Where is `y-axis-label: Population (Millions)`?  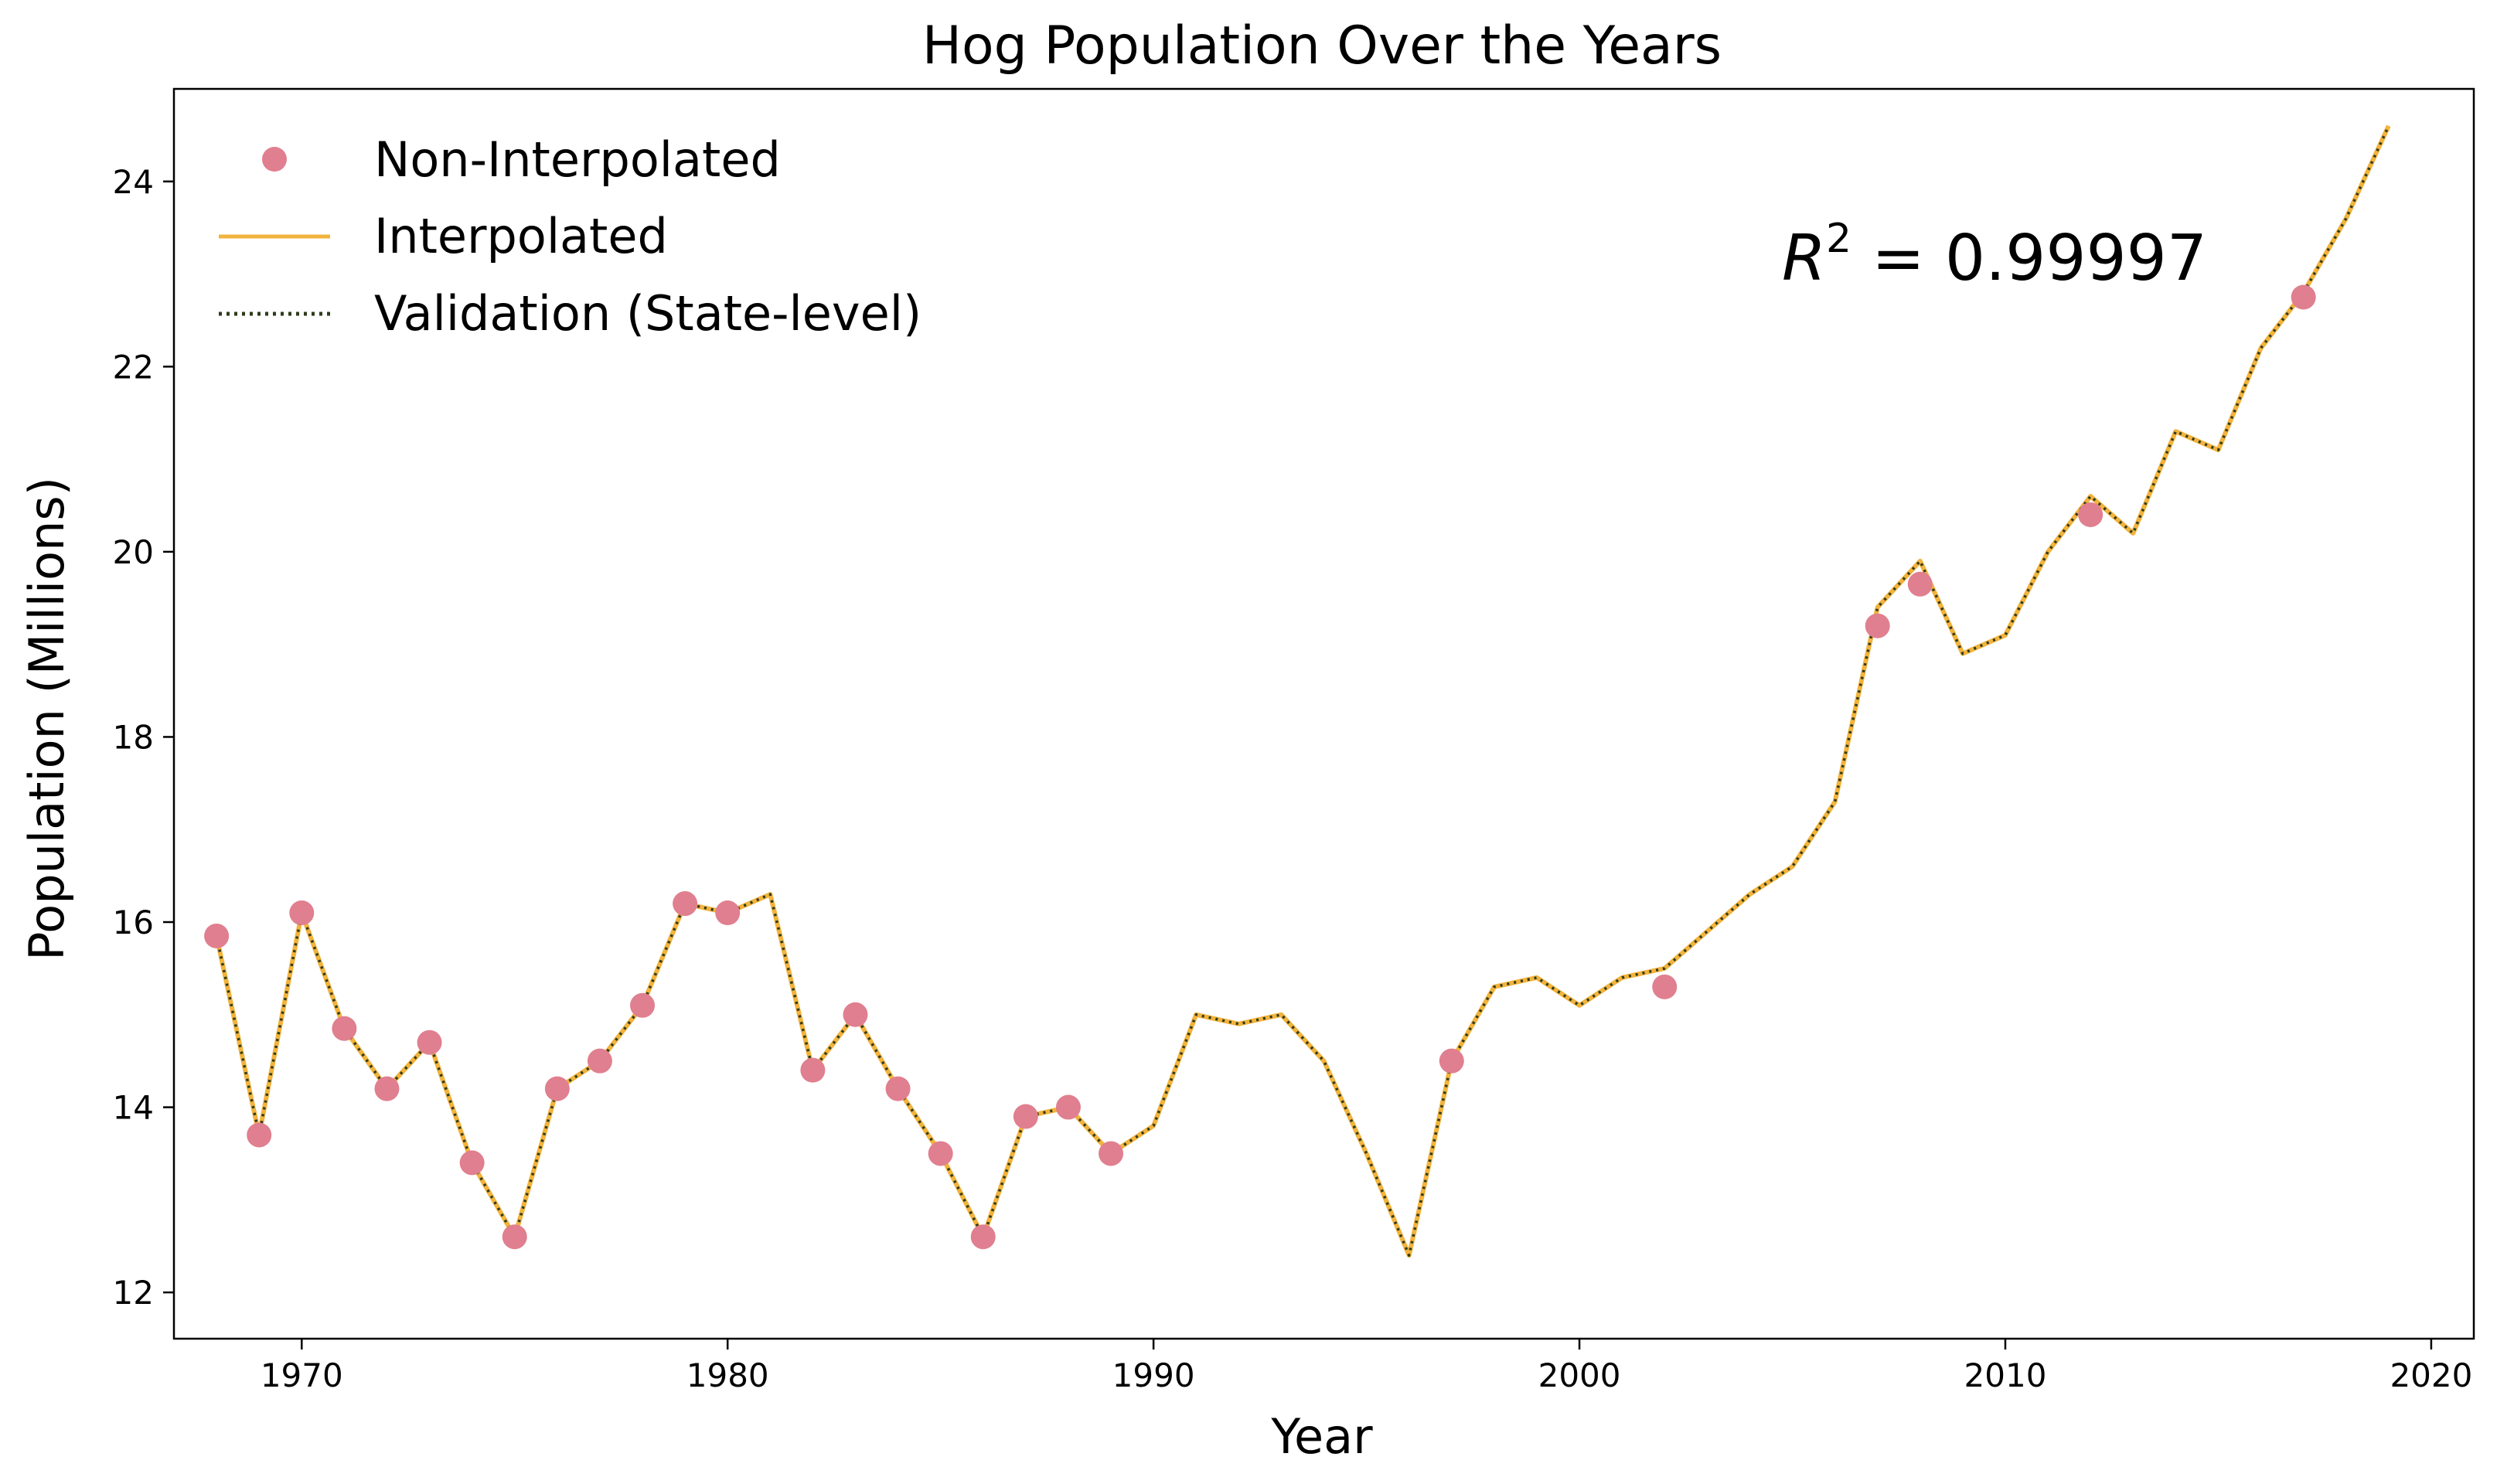 y-axis-label: Population (Millions) is located at coordinates (47, 719).